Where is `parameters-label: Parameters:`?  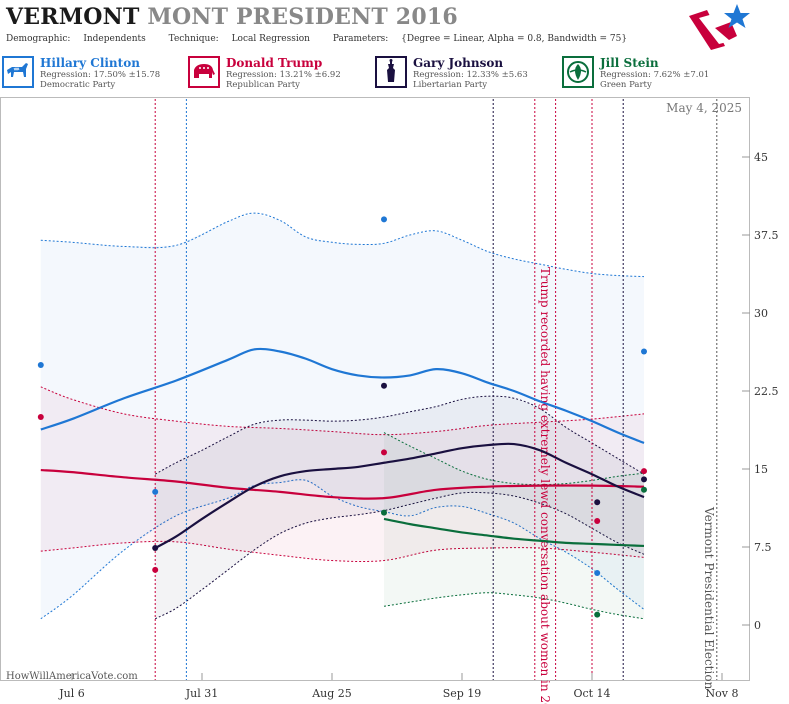 parameters-label: Parameters: is located at coordinates (360, 39).